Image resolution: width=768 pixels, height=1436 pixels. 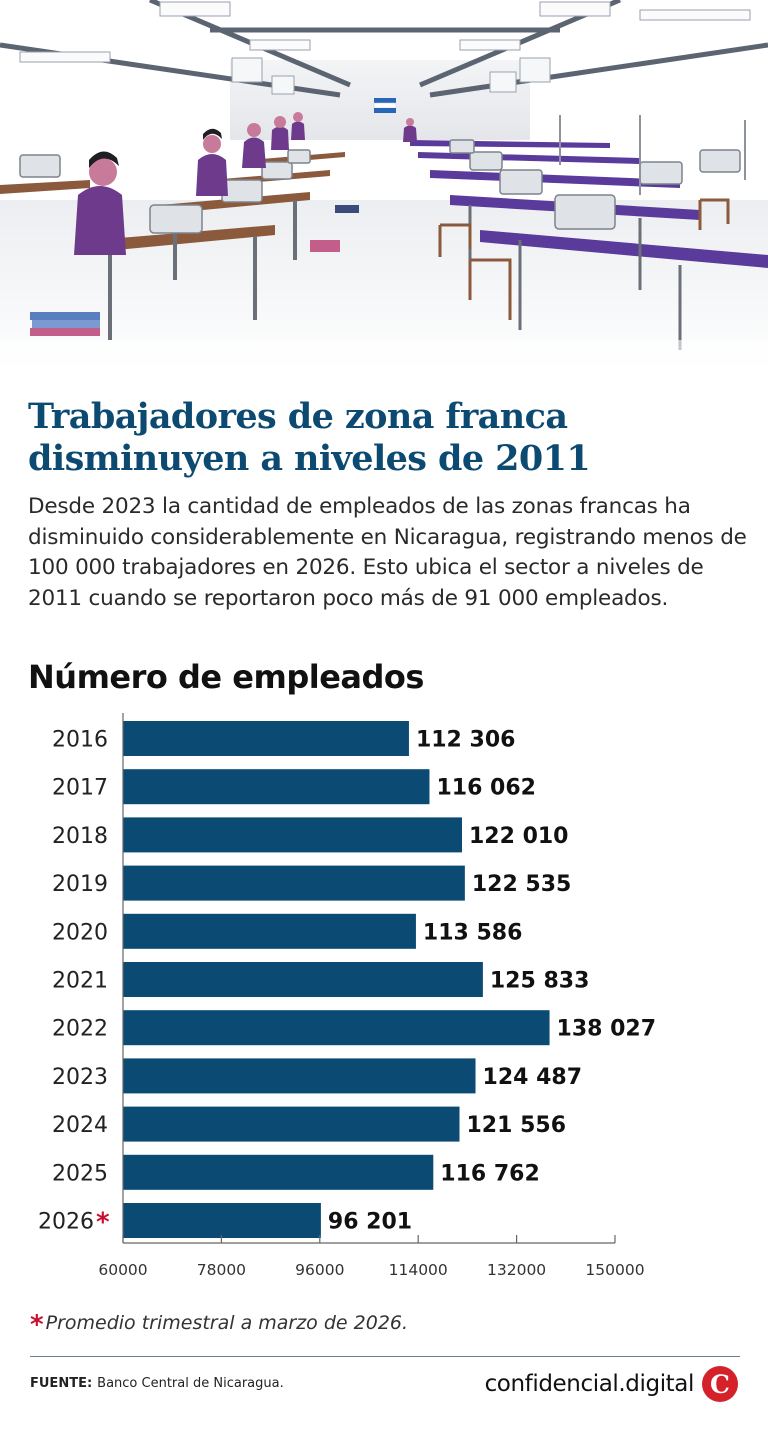 What do you see at coordinates (517, 1125) in the screenshot?
I see `value-label: 121 556` at bounding box center [517, 1125].